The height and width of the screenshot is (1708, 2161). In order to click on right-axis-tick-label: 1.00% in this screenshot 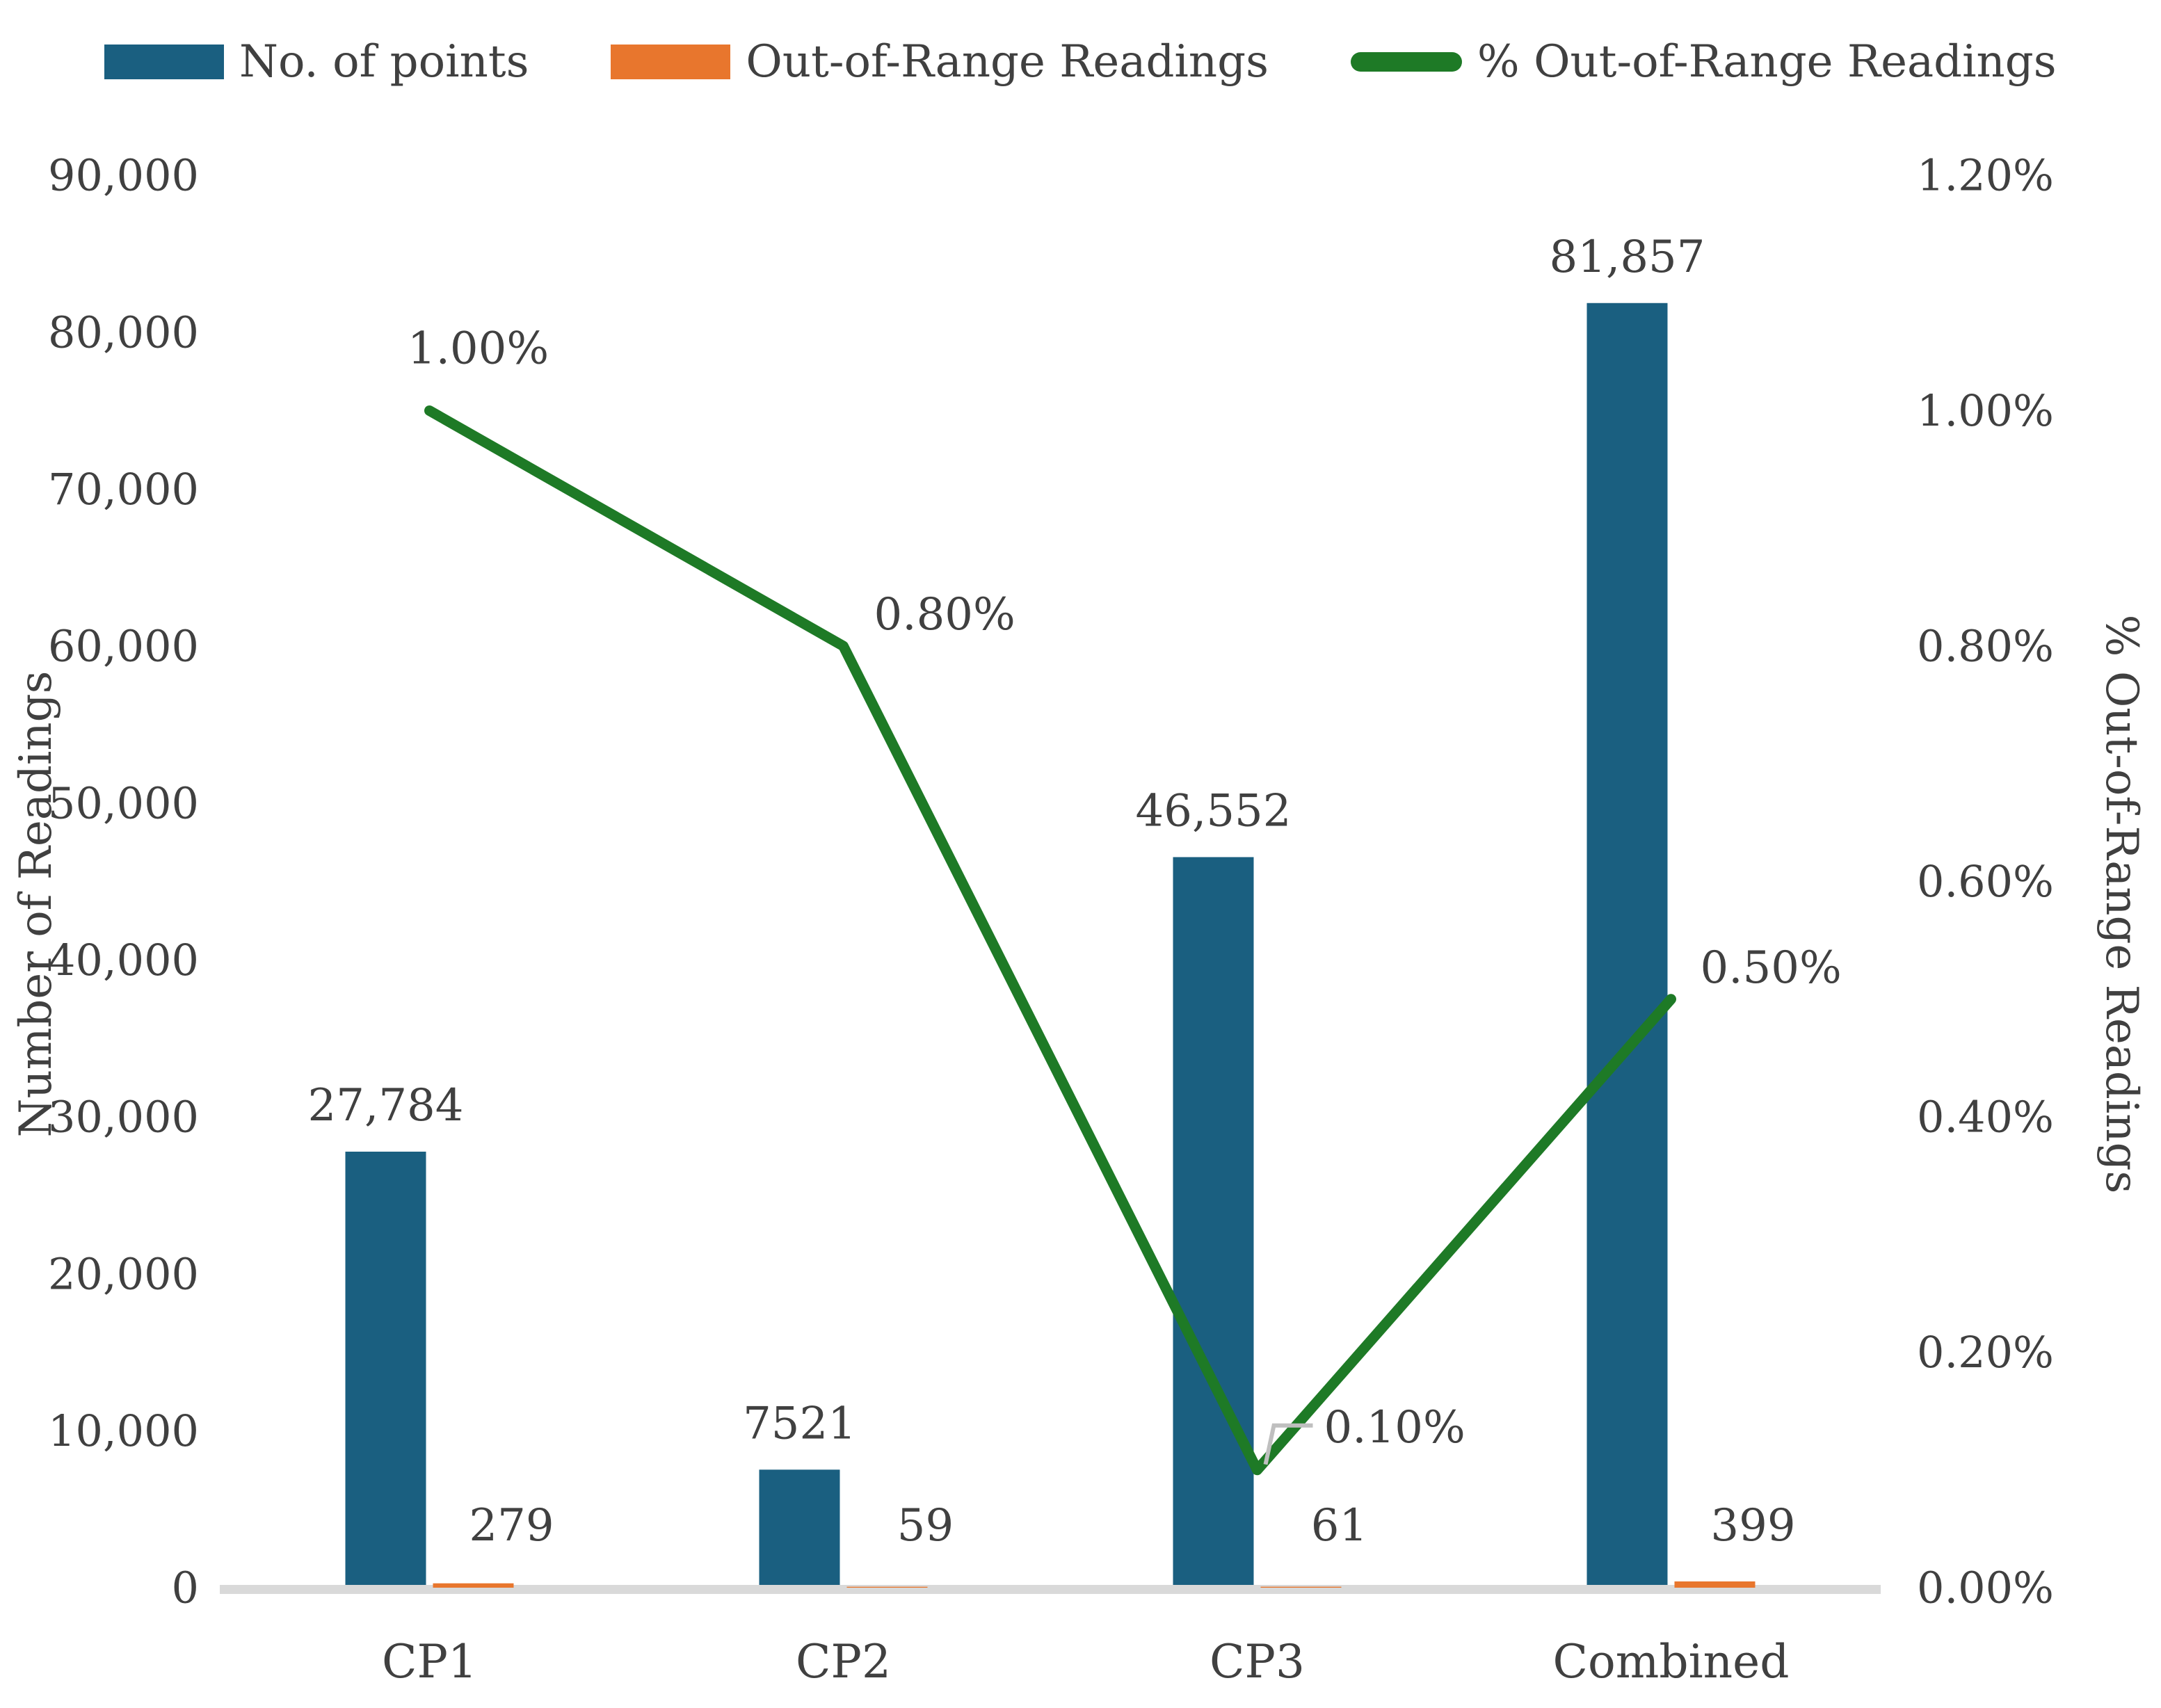, I will do `click(1986, 410)`.